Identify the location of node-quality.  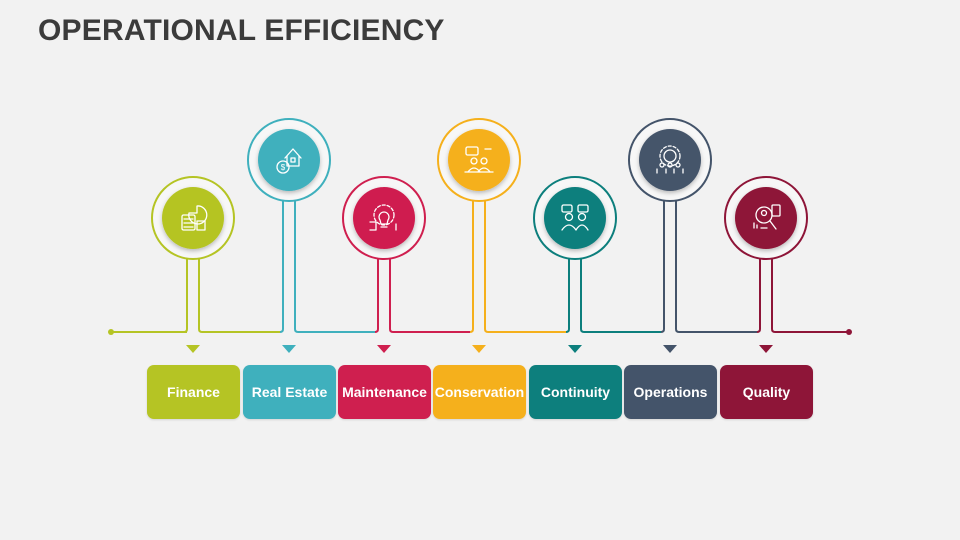
(766, 218).